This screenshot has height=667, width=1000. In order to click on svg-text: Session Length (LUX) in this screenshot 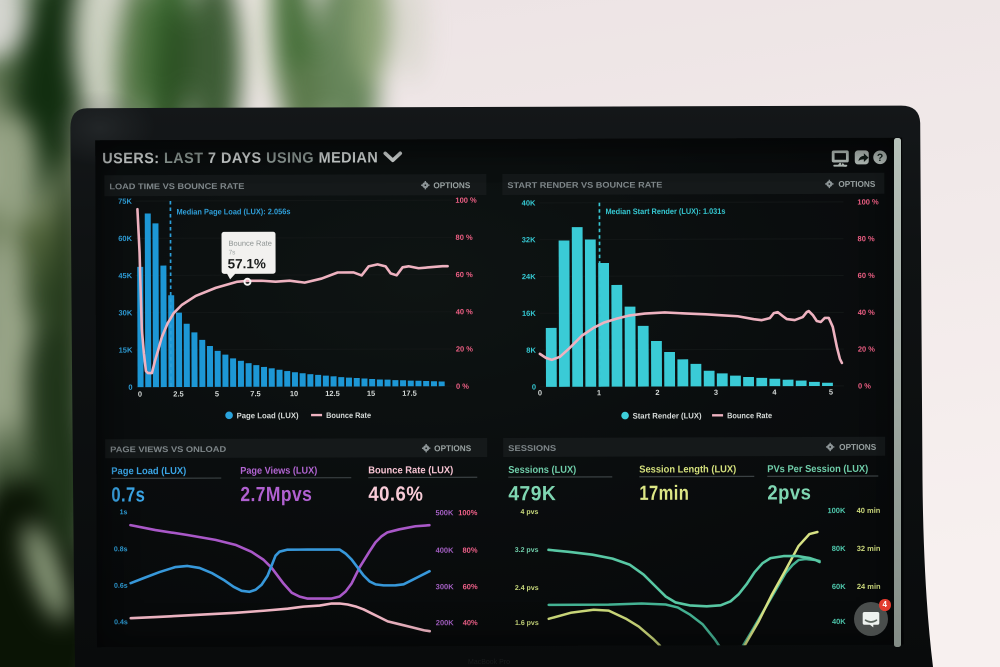, I will do `click(687, 469)`.